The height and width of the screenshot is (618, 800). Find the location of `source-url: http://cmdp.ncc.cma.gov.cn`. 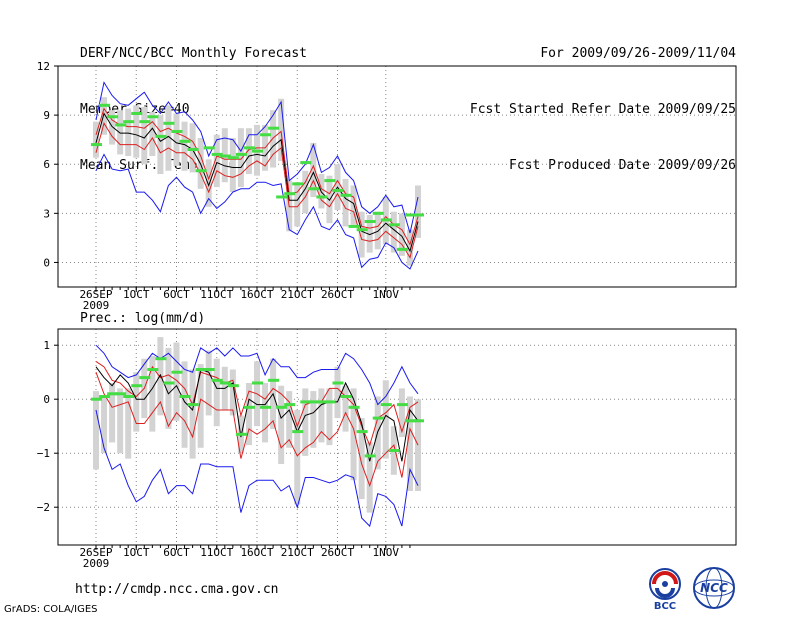

source-url: http://cmdp.ncc.cma.gov.cn is located at coordinates (177, 589).